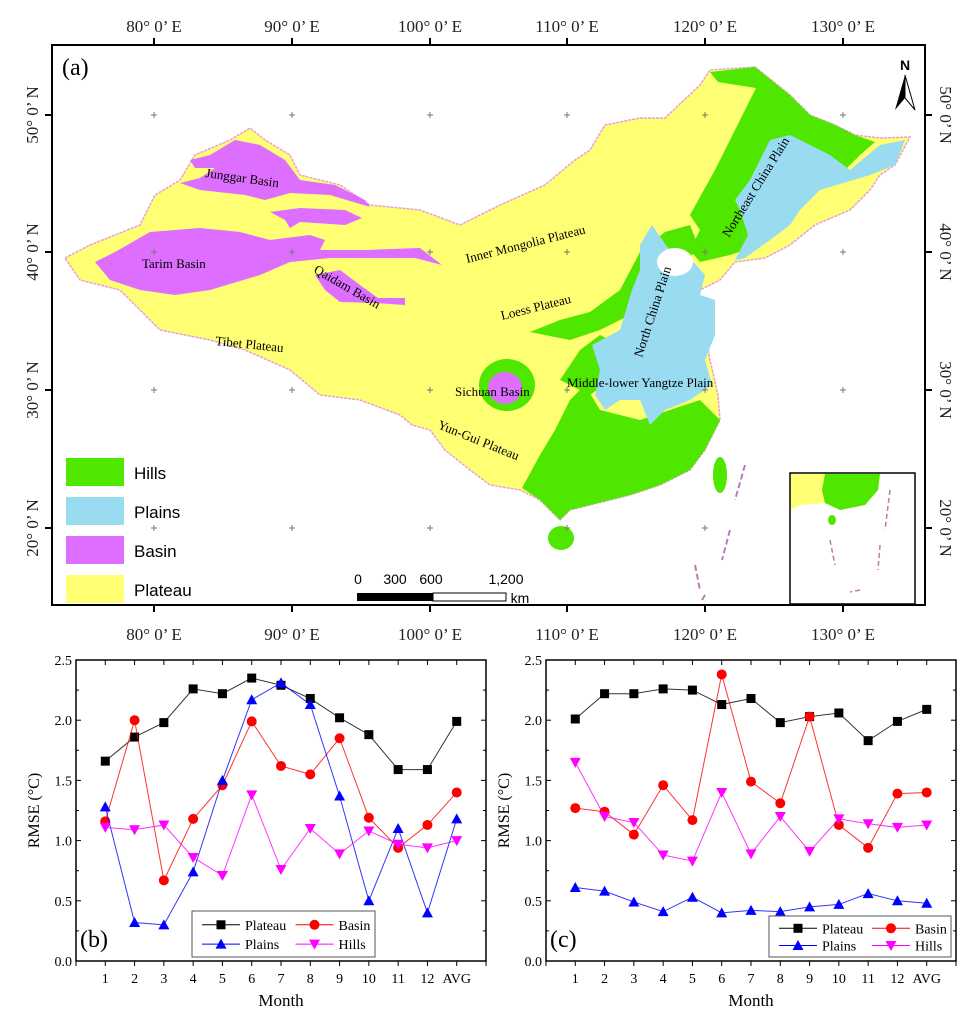 This screenshot has width=979, height=1016. Describe the element at coordinates (675, 262) in the screenshot. I see `bohai-sea` at that location.